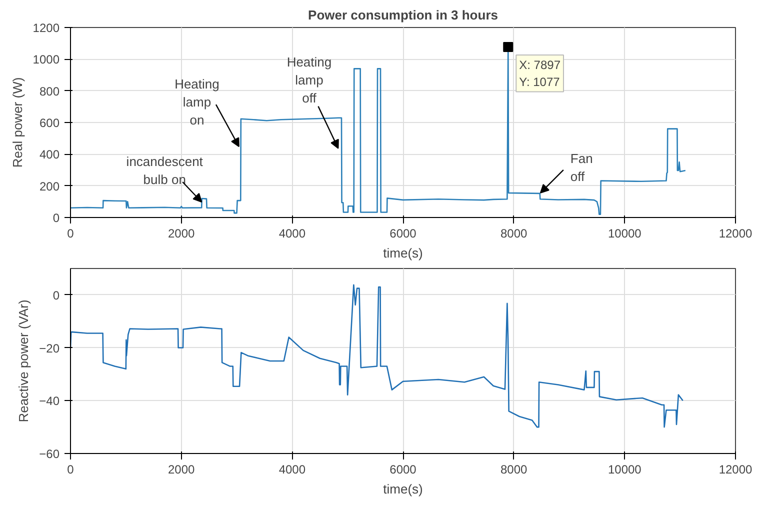 The height and width of the screenshot is (523, 775). Describe the element at coordinates (197, 102) in the screenshot. I see `annotation: Heating lamp on` at that location.